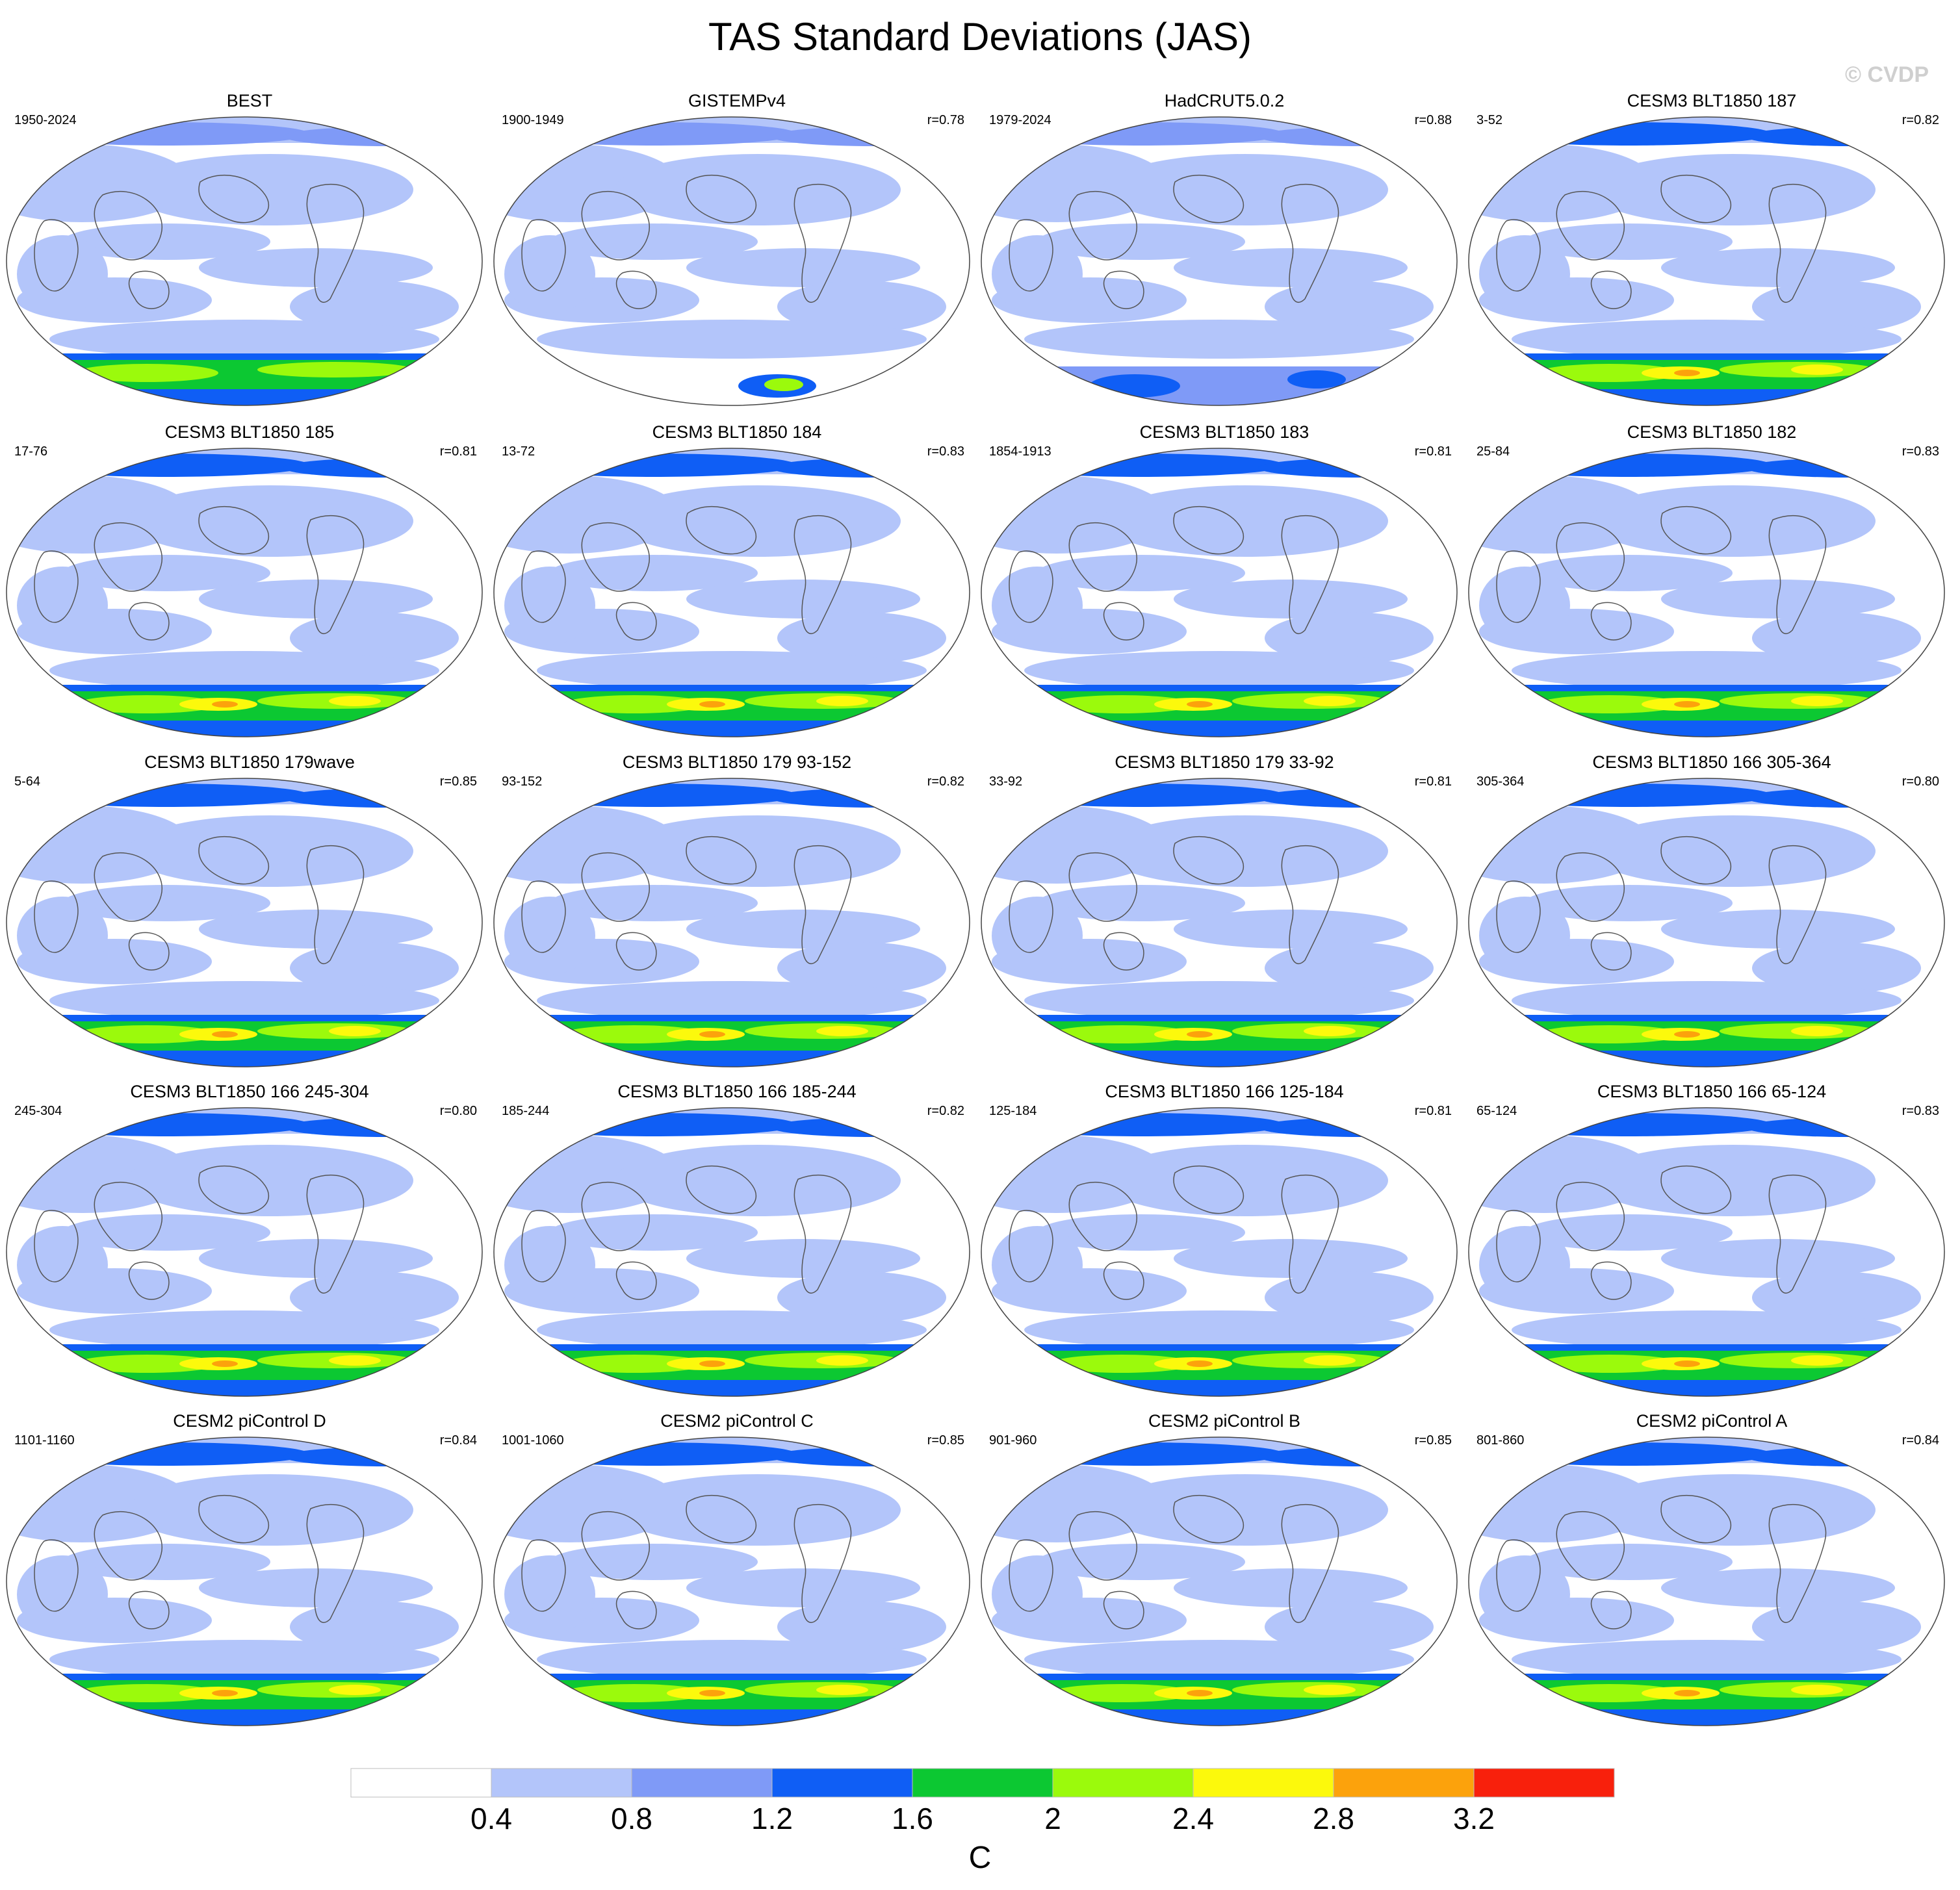 The height and width of the screenshot is (1890, 1960). Describe the element at coordinates (533, 1440) in the screenshot. I see `panel-period: 1001-1060` at that location.